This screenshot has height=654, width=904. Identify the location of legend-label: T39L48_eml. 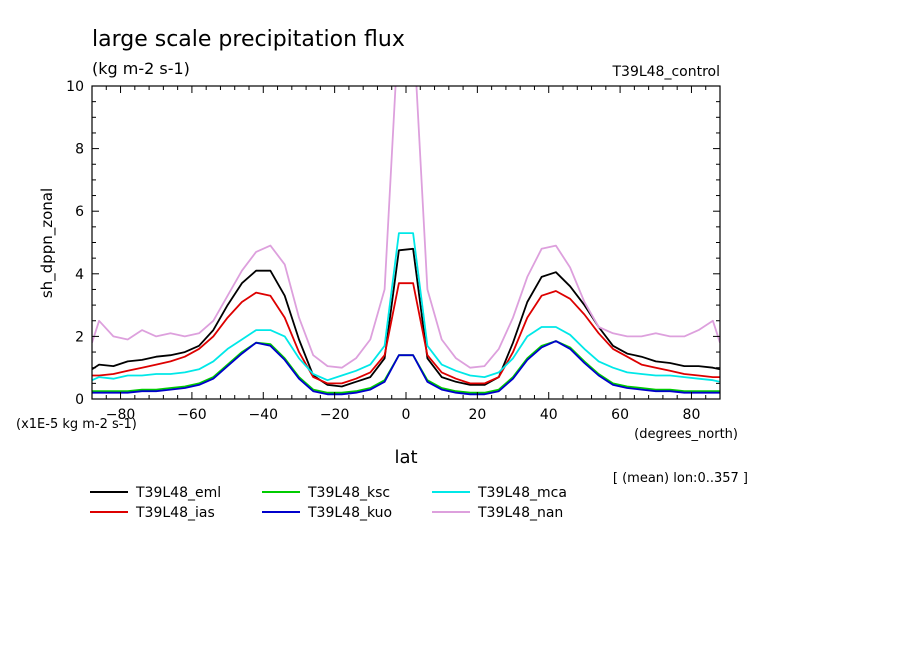
(178, 493).